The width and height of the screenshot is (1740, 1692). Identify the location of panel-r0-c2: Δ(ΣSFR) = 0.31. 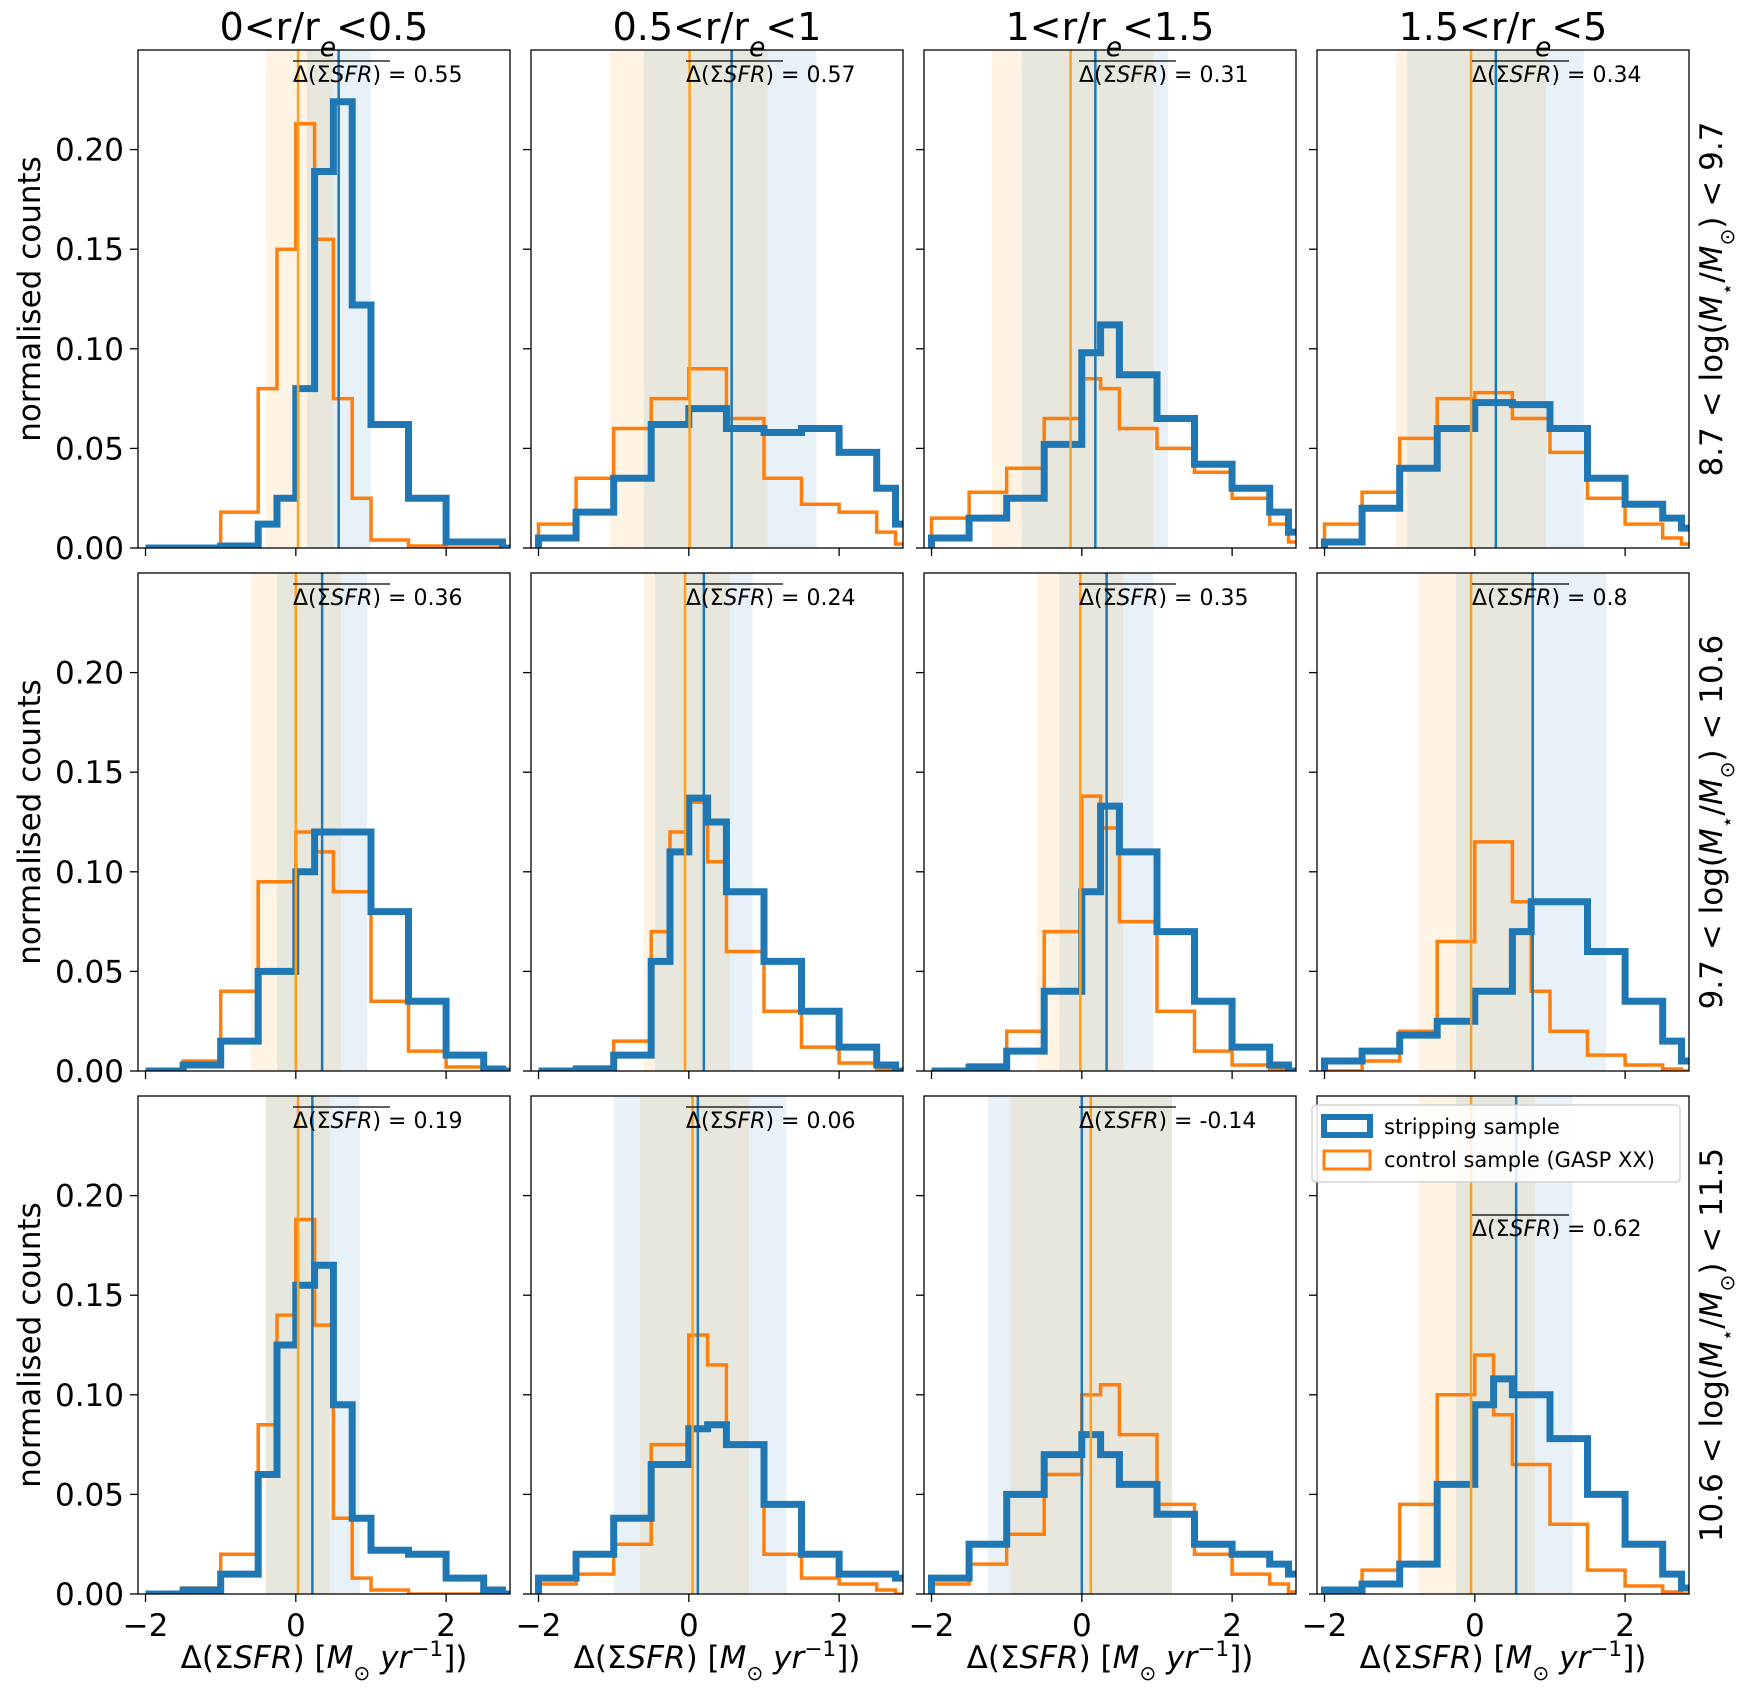
(1106, 302).